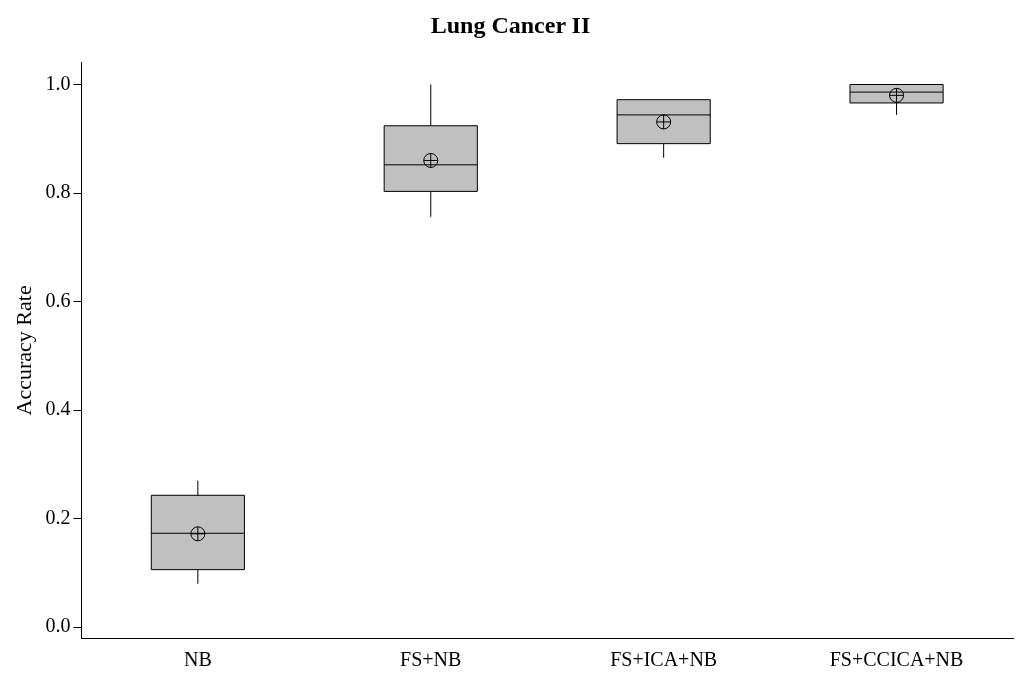 This screenshot has width=1031, height=684. I want to click on y-tick-label: 0.4, so click(58, 408).